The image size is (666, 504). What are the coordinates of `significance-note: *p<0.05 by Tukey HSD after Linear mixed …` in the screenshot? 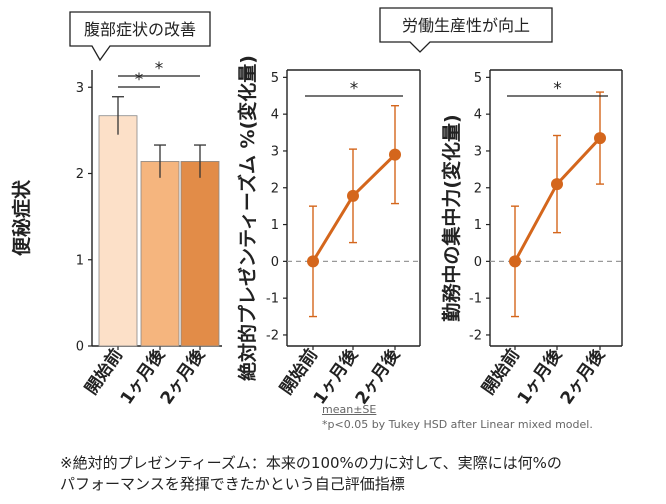 It's located at (457, 424).